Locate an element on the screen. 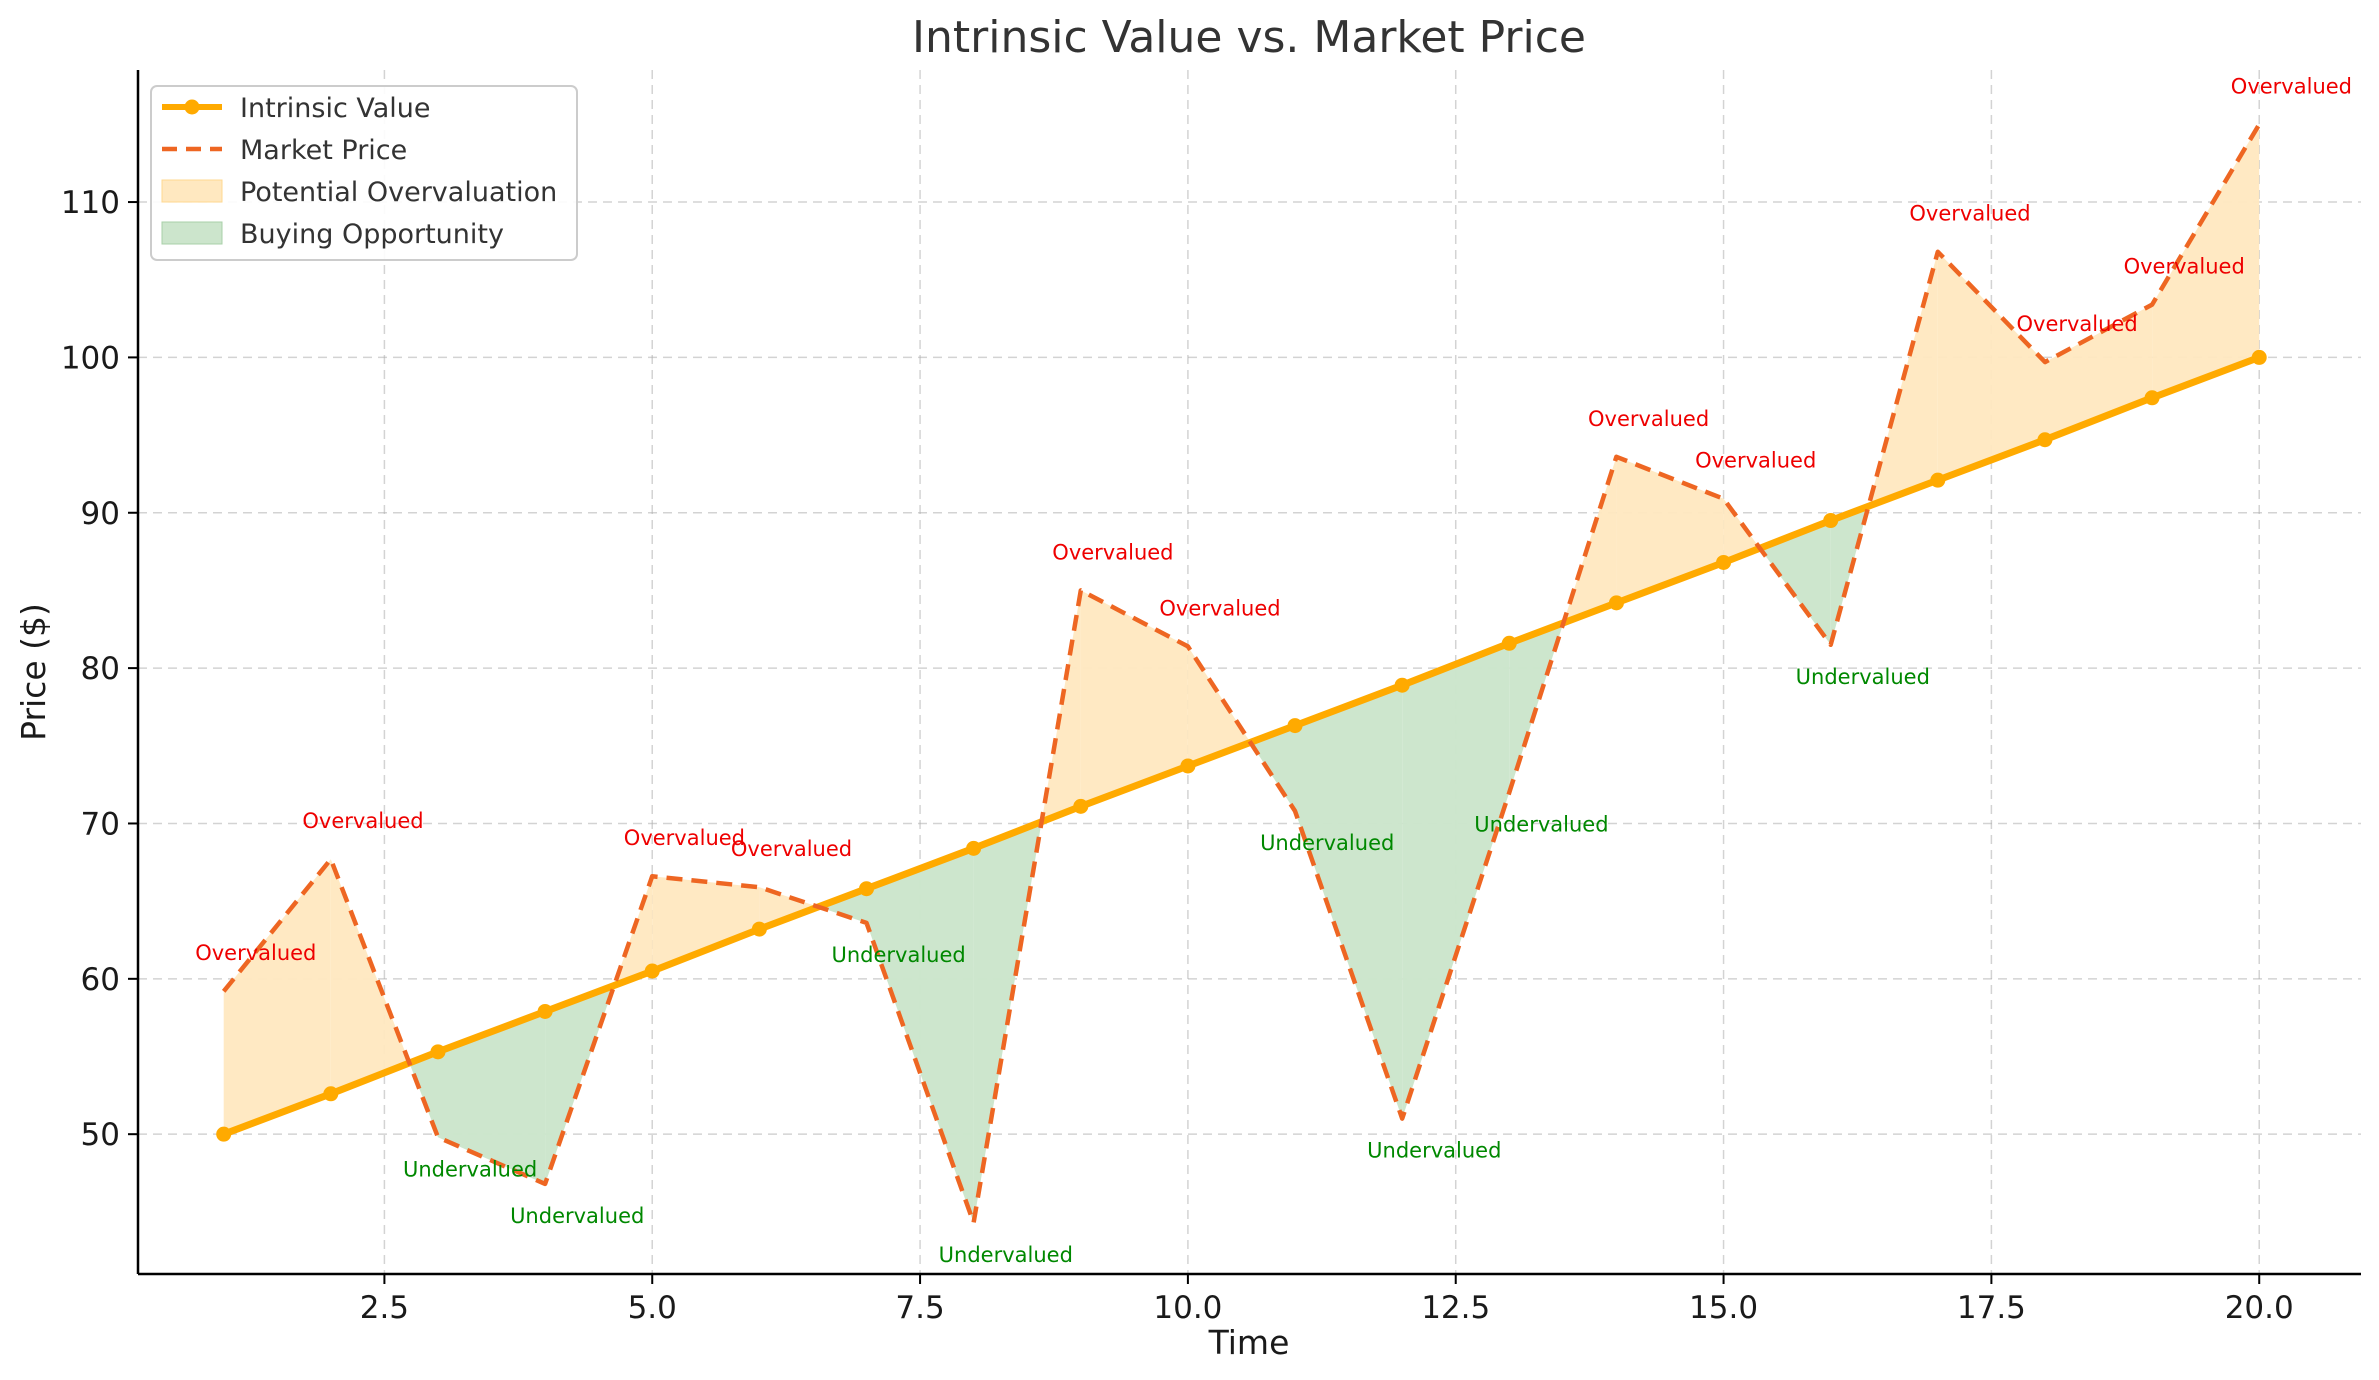  y-axis-title: Price ($) is located at coordinates (33, 672).